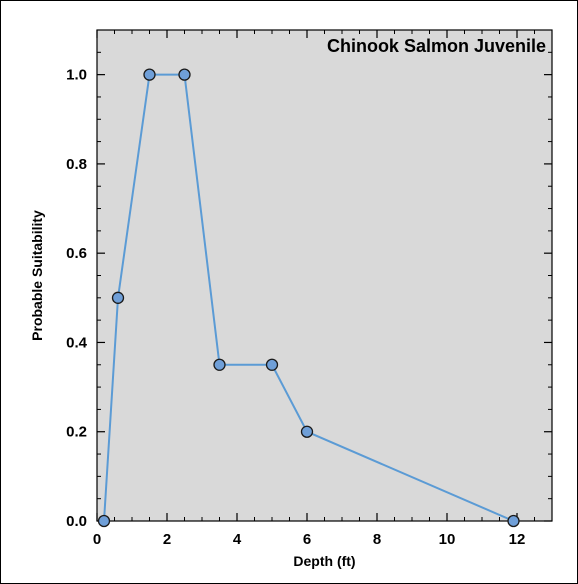 The height and width of the screenshot is (584, 578). Describe the element at coordinates (37, 275) in the screenshot. I see `y-axis-title: Probable Suitability` at that location.